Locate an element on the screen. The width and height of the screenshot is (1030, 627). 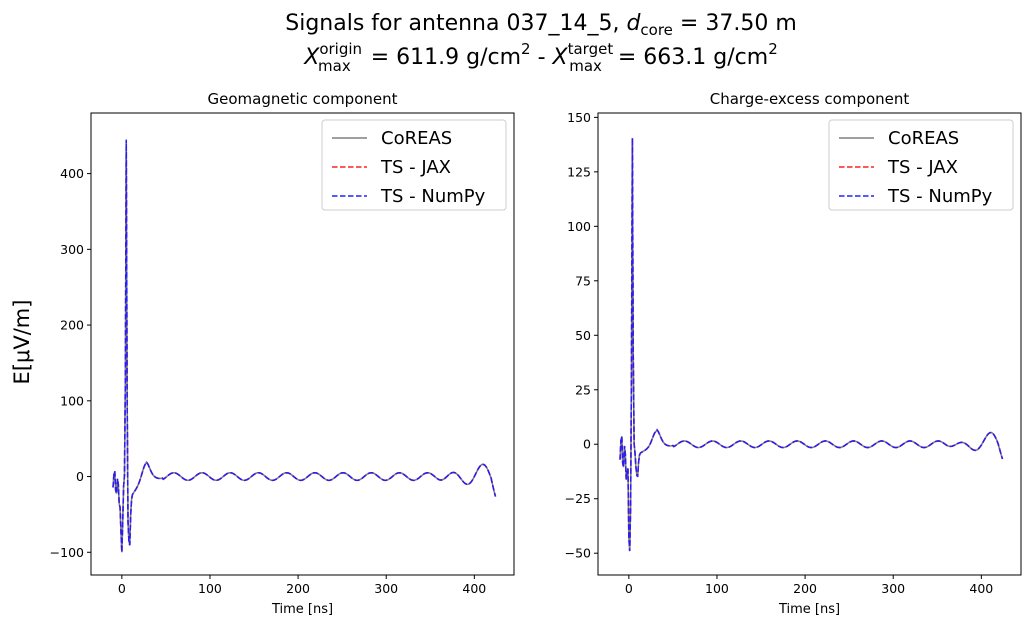
suptitle-prefix: Signals for antenna 037_14_5, is located at coordinates (455, 23).